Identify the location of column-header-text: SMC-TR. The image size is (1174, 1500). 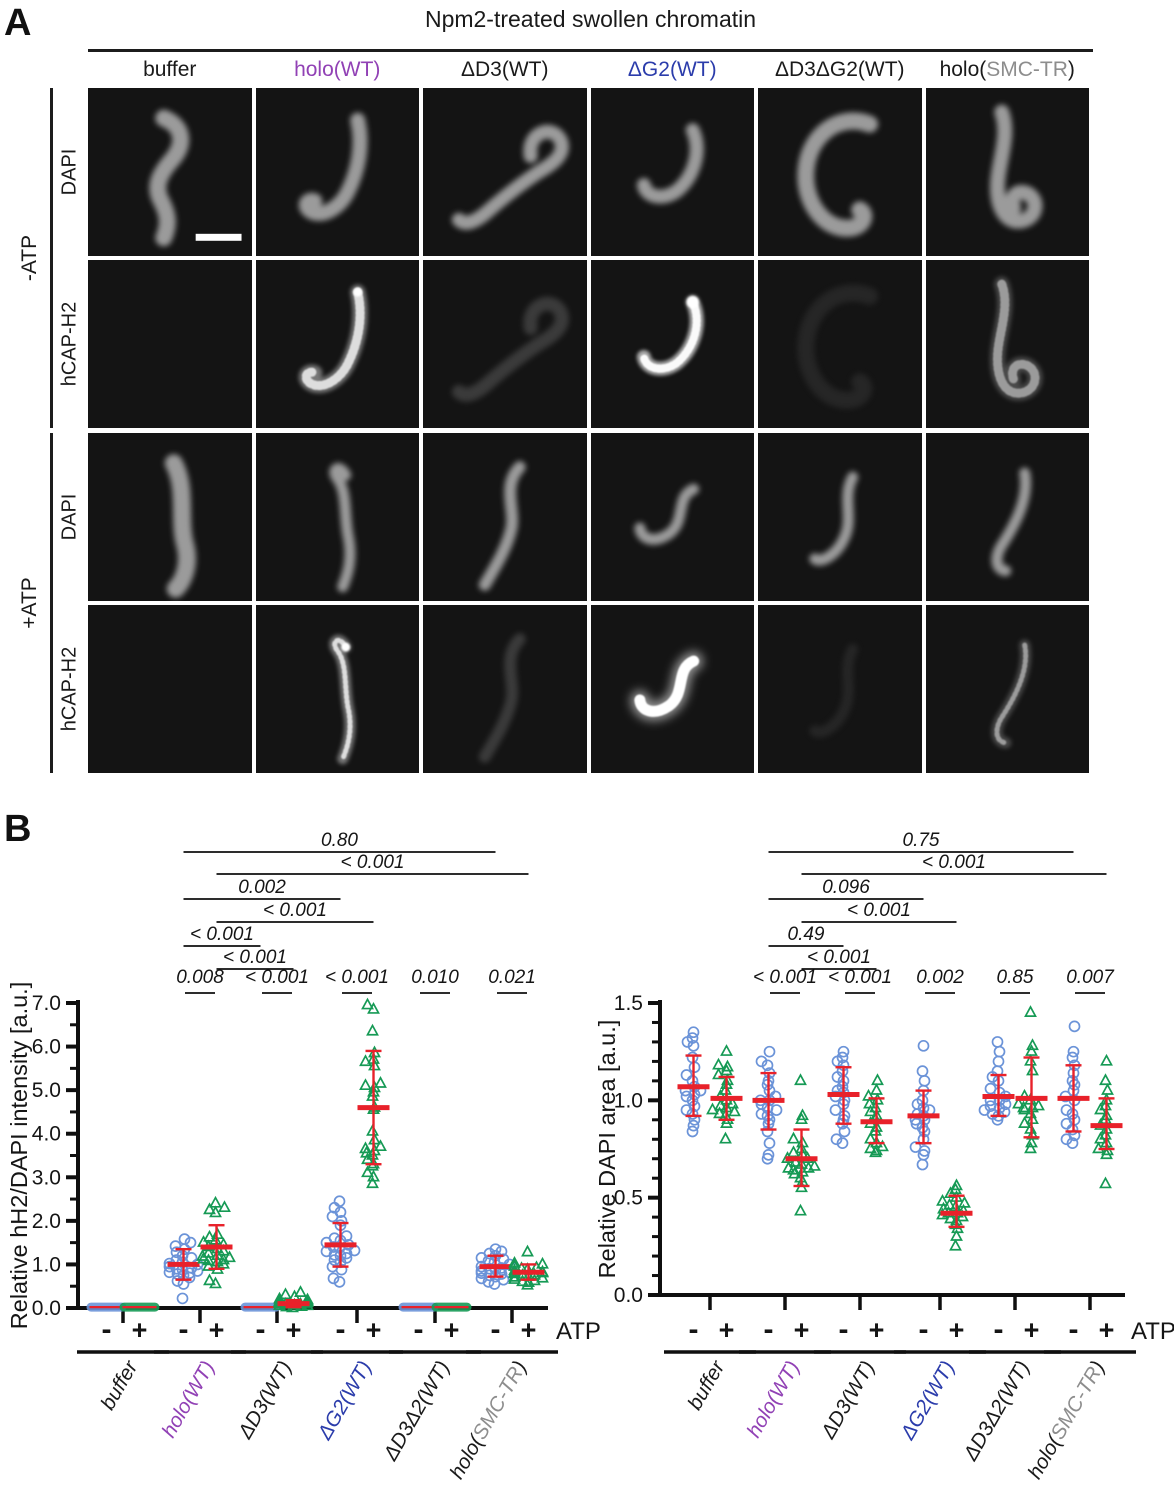
(1027, 69).